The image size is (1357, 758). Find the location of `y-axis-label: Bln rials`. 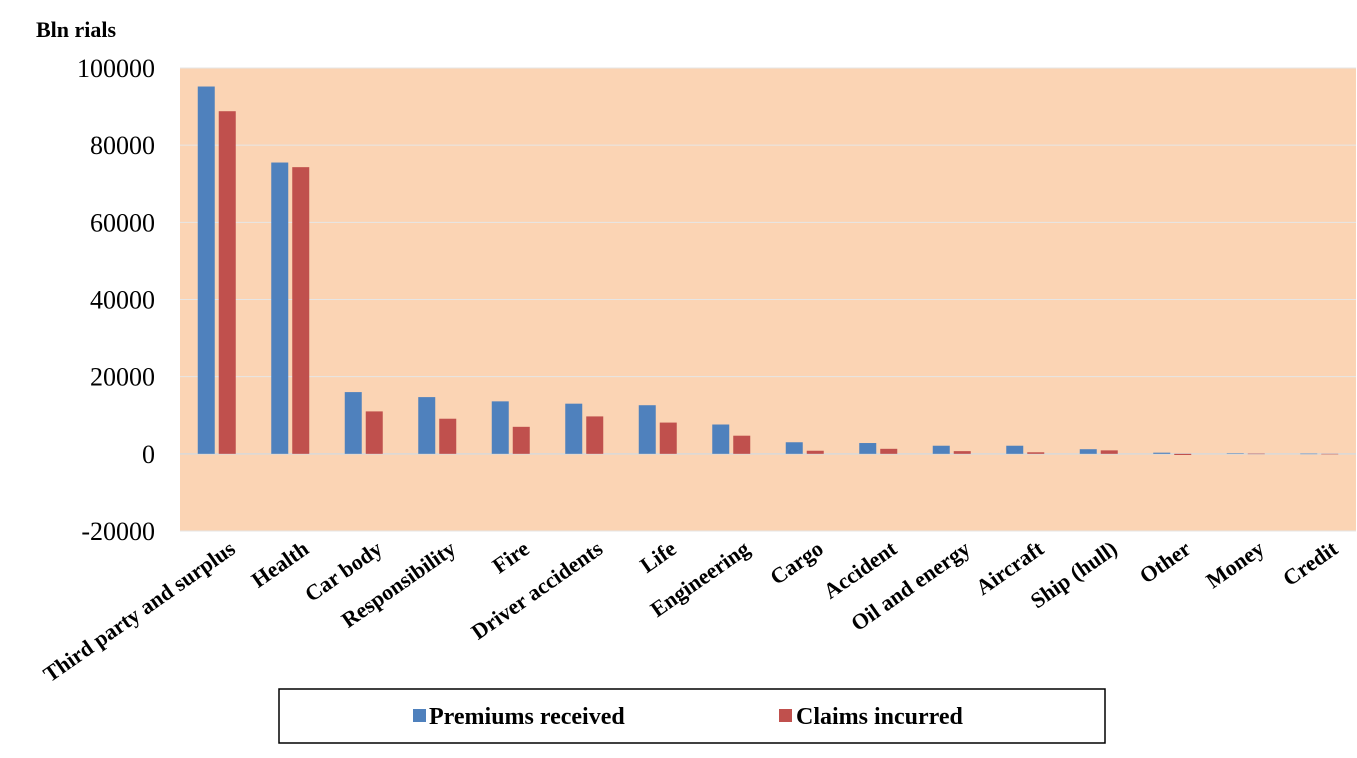

y-axis-label: Bln rials is located at coordinates (76, 29).